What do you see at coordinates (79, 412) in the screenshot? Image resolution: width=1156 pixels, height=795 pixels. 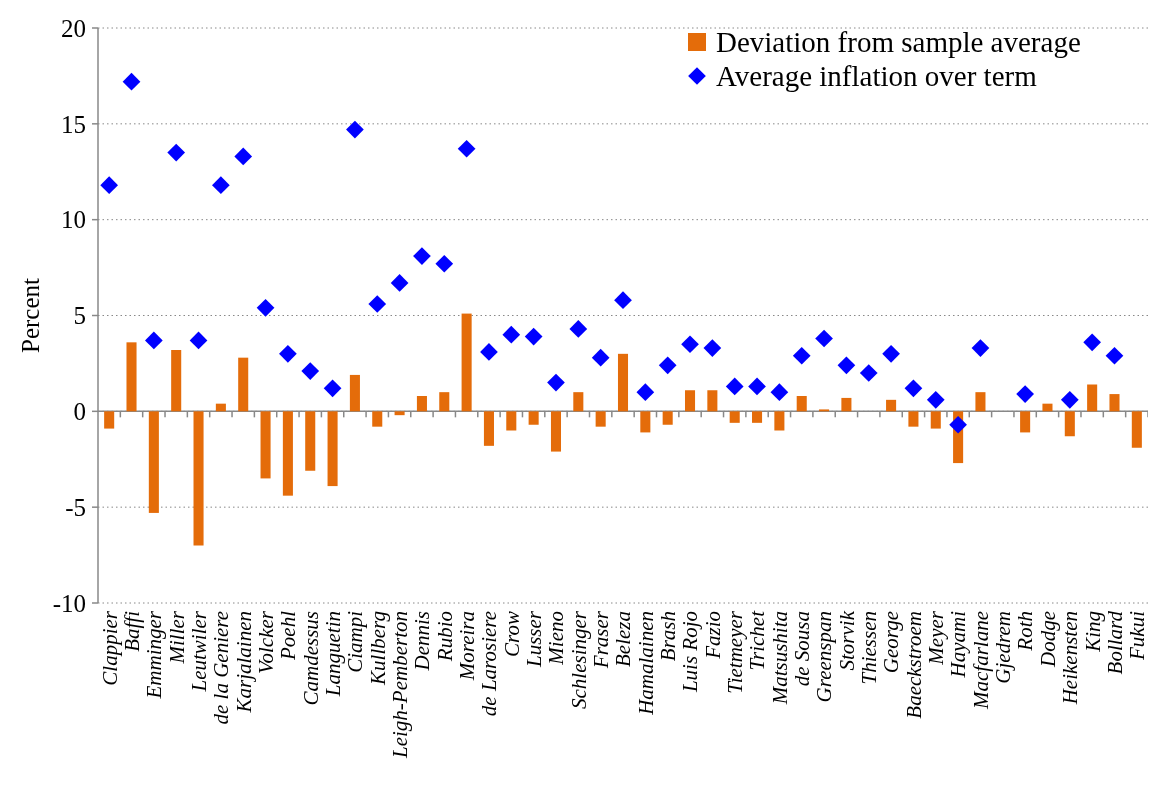 I see `y-tick-label: 0` at bounding box center [79, 412].